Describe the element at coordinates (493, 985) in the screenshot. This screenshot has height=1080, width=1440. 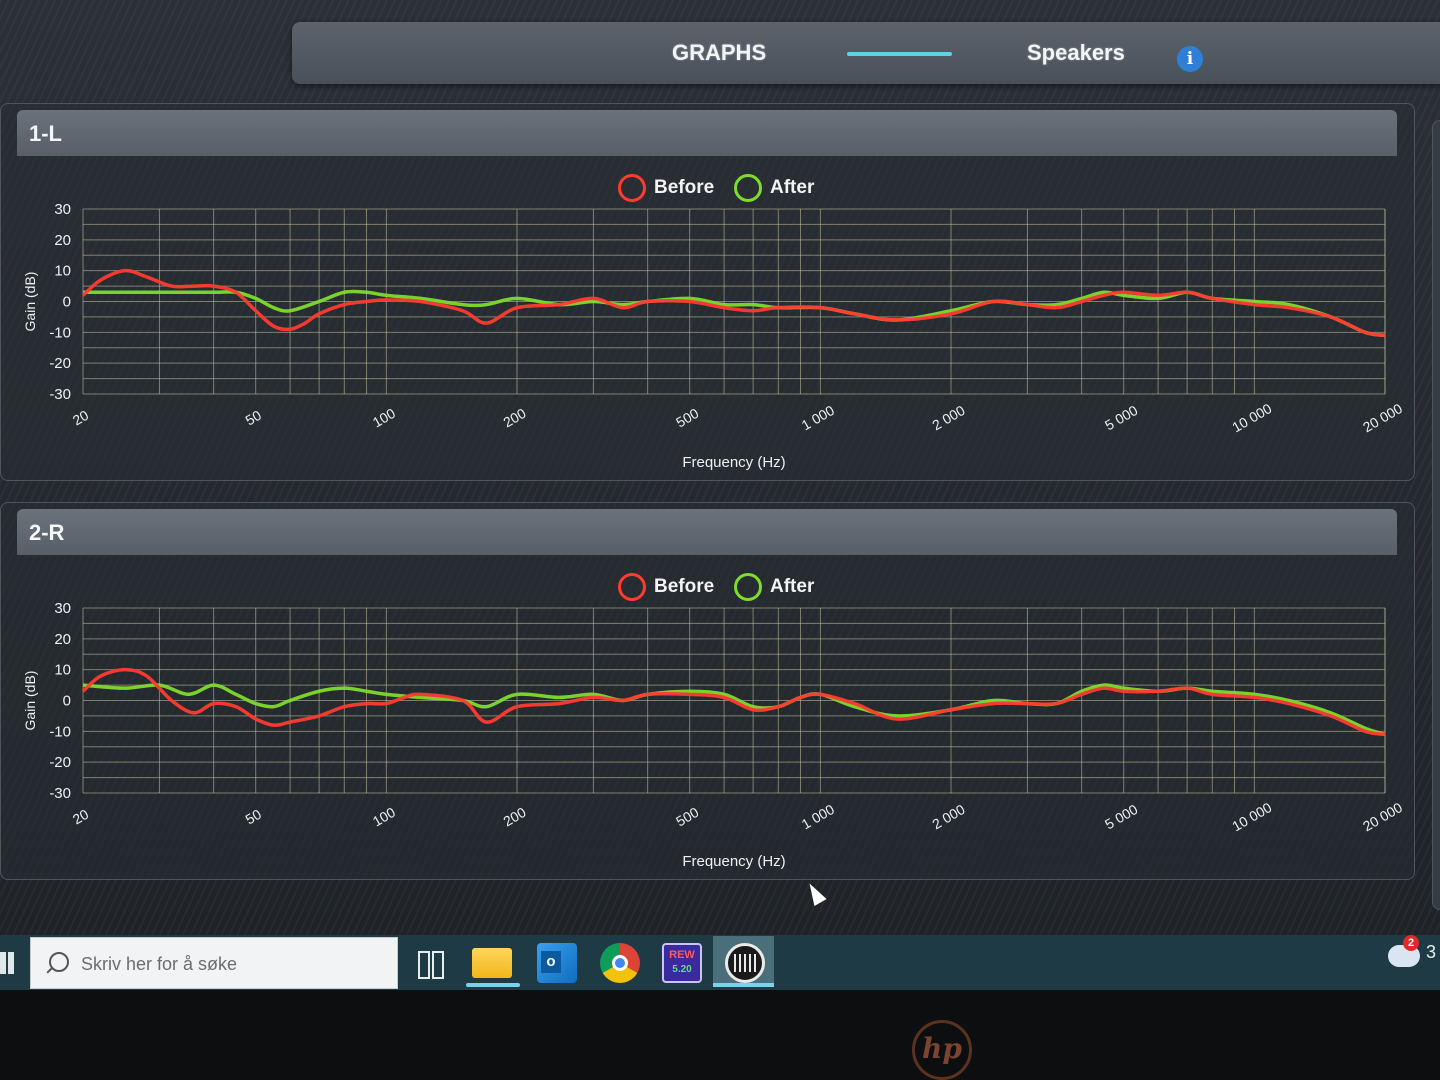
I see `file-explorer-running-indicator` at that location.